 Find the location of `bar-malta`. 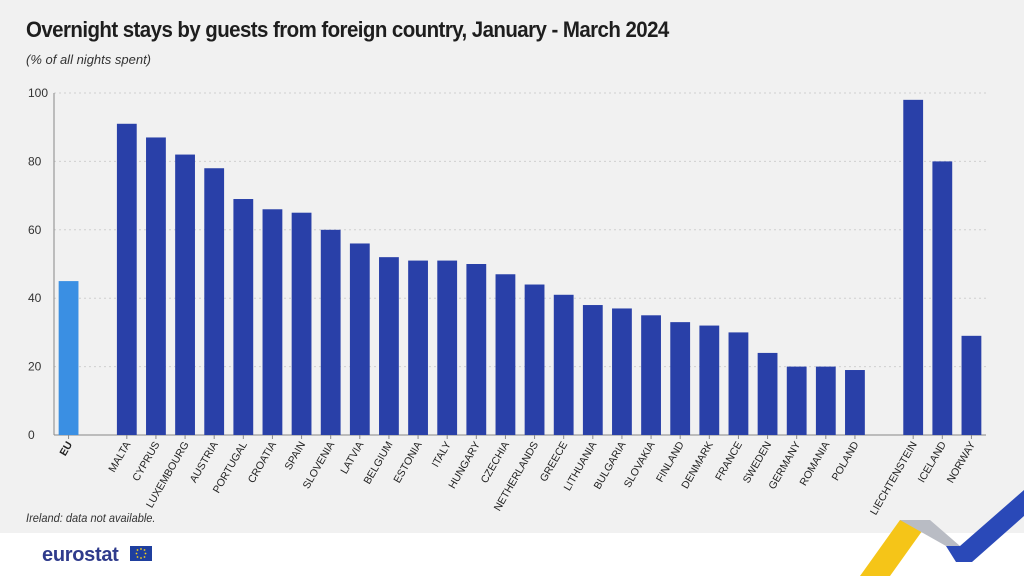

bar-malta is located at coordinates (126, 279).